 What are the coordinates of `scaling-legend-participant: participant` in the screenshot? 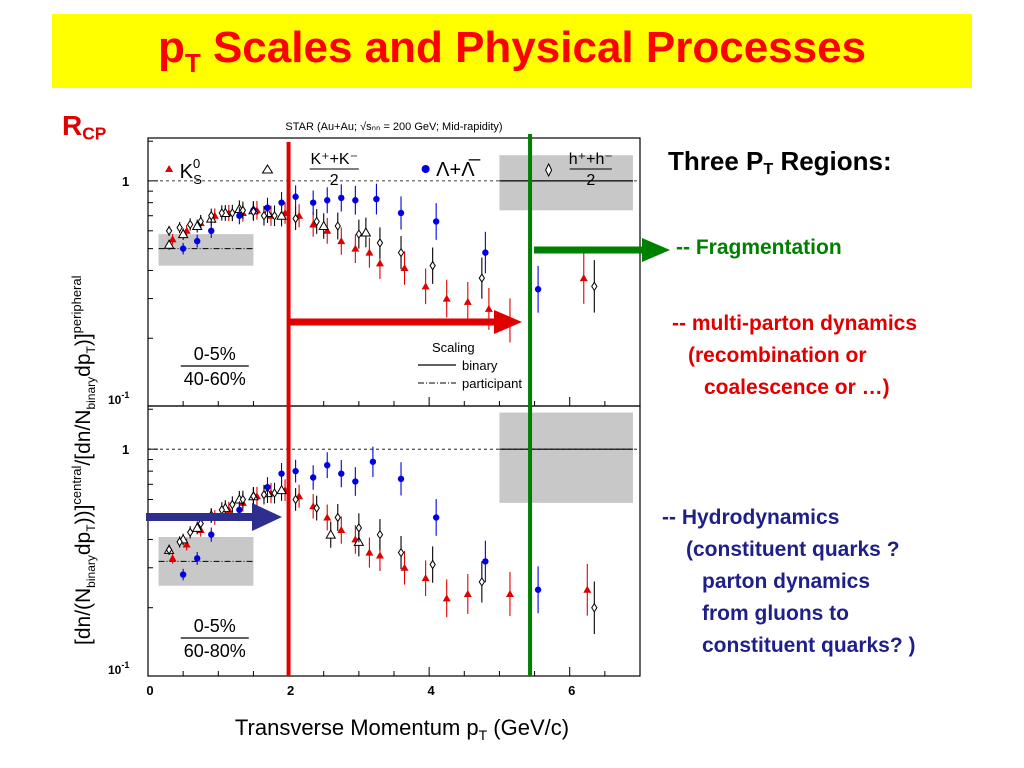 It's located at (492, 383).